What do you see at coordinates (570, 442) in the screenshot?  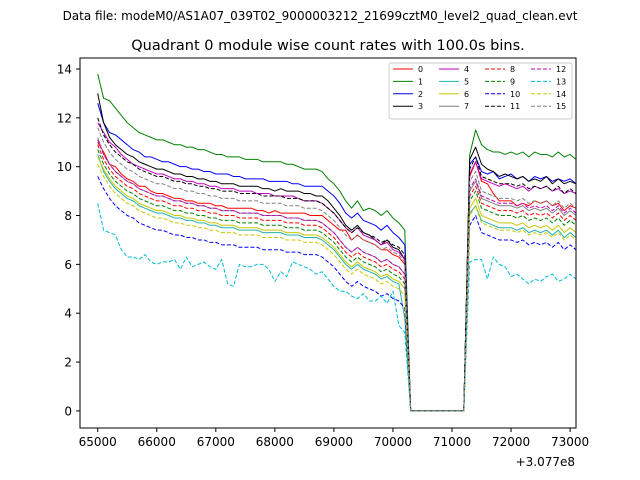 I see `x-tick-label: 73000` at bounding box center [570, 442].